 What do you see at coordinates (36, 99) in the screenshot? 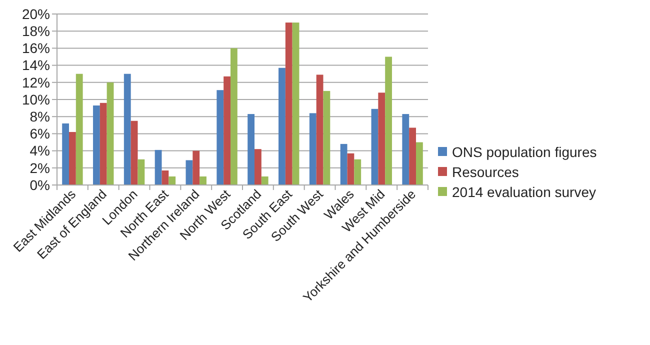
I see `y-tick-label: 10%` at bounding box center [36, 99].